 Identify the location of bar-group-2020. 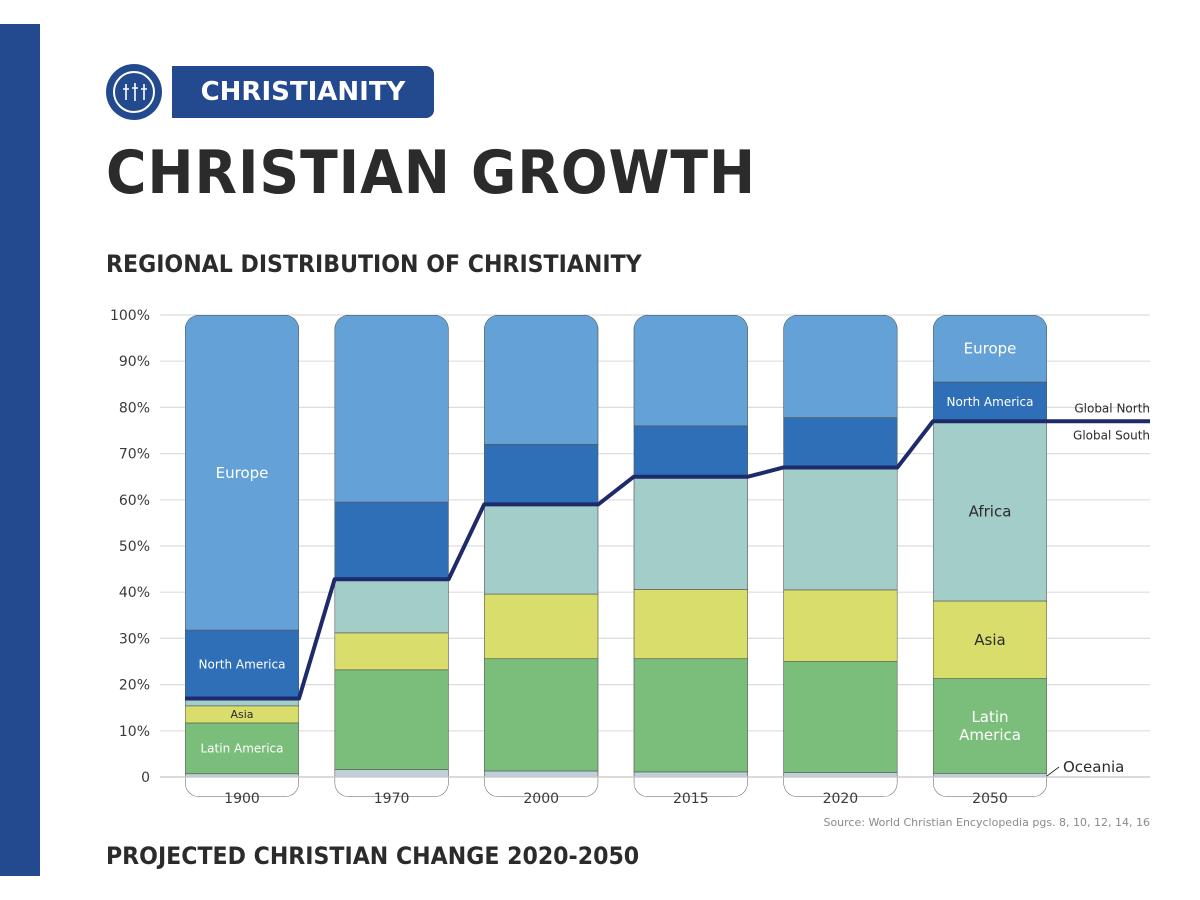
(840, 556).